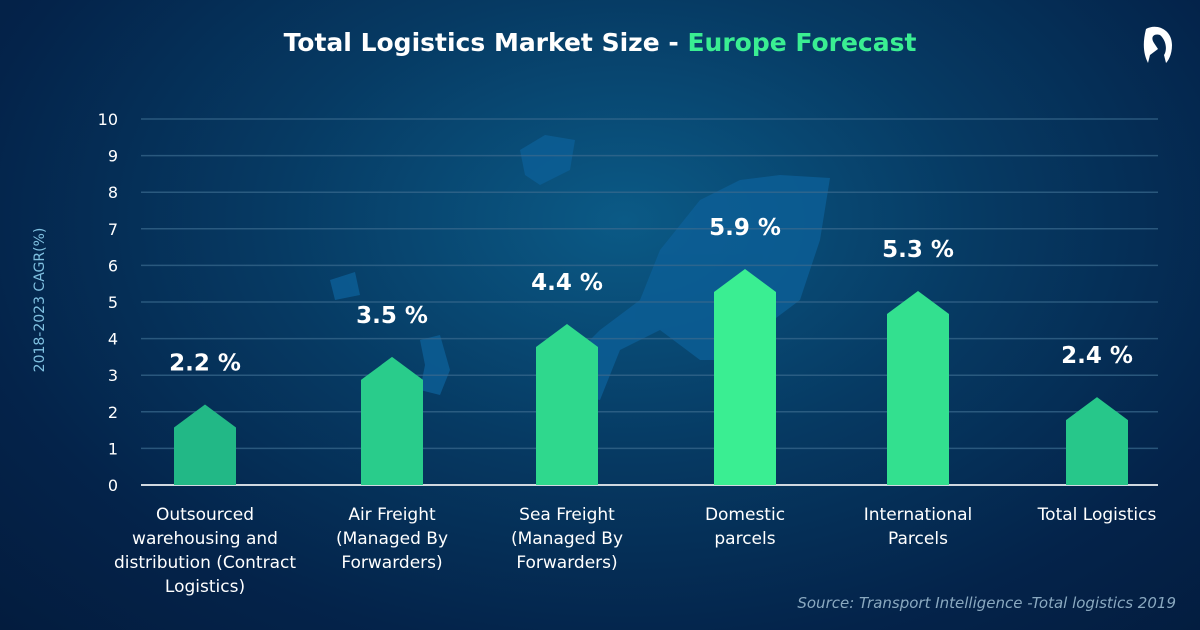 The image size is (1200, 630). Describe the element at coordinates (113, 485) in the screenshot. I see `y-tick-label: 0` at that location.